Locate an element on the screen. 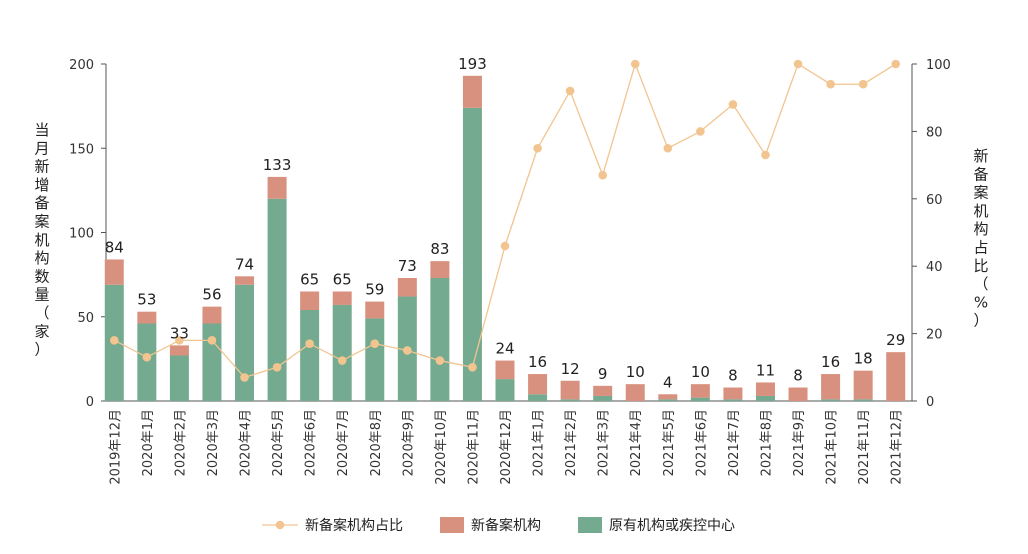  x-tick-label: 2019年12月 is located at coordinates (115, 447).